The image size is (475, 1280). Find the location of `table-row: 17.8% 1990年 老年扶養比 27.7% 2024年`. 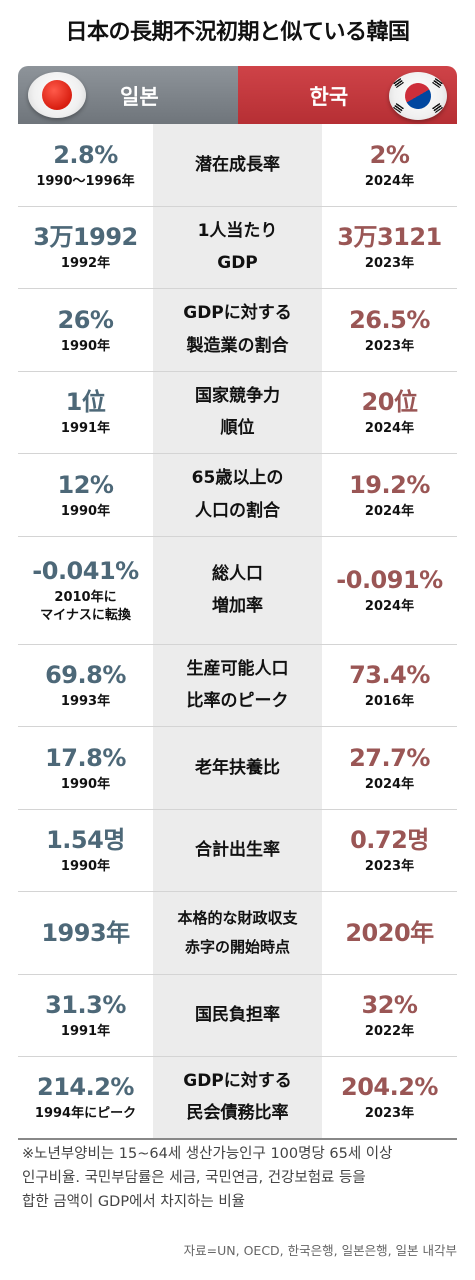

table-row: 17.8% 1990年 老年扶養比 27.7% 2024年 is located at coordinates (237, 768).